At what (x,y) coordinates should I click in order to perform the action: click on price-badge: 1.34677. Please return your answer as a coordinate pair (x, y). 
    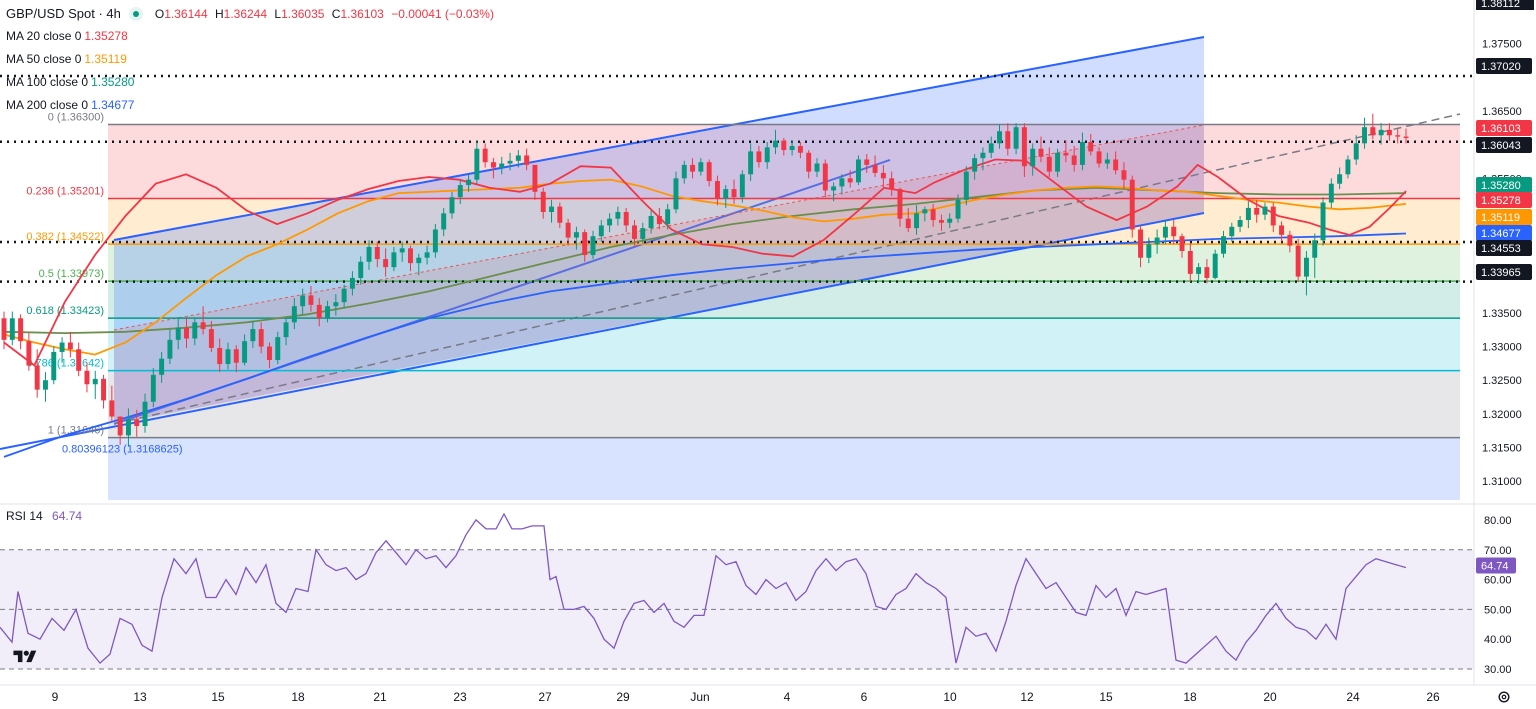
    Looking at the image, I should click on (1504, 233).